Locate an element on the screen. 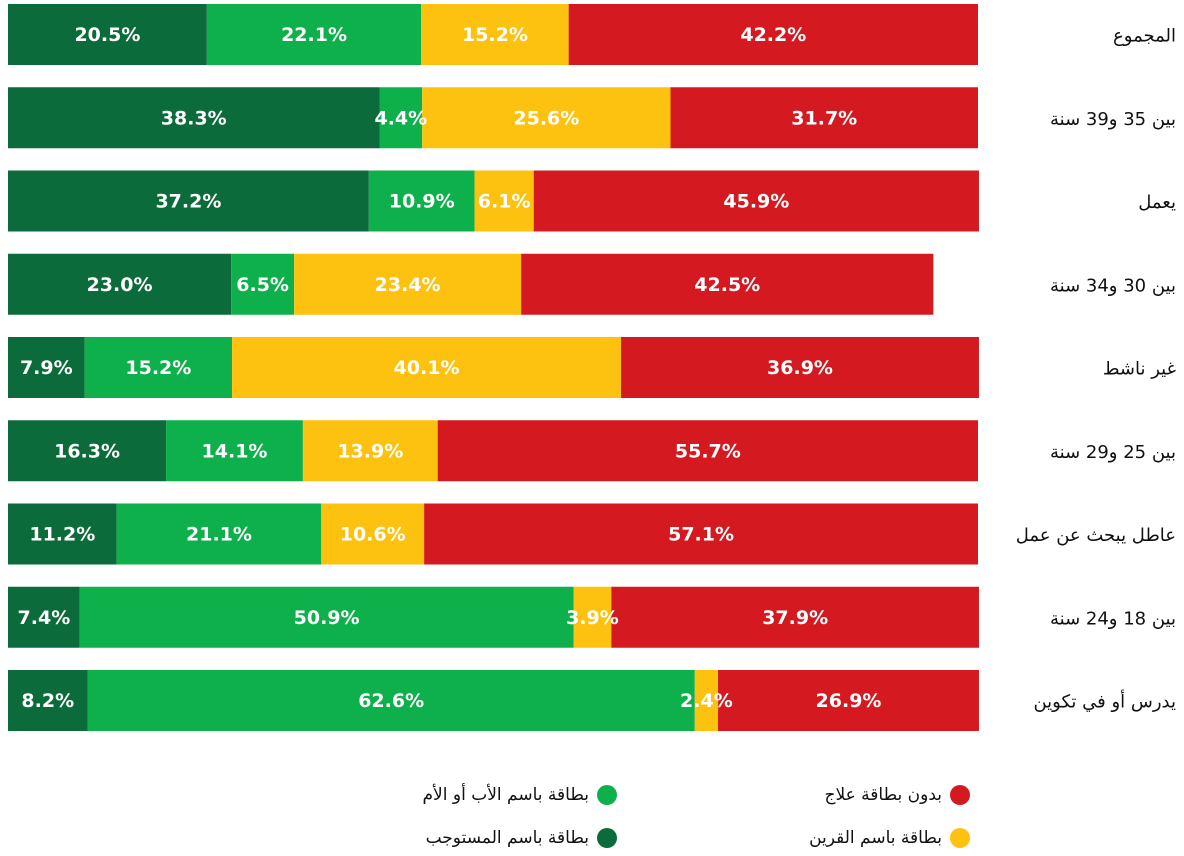 This screenshot has height=856, width=1184. value-label: 36.9% is located at coordinates (800, 368).